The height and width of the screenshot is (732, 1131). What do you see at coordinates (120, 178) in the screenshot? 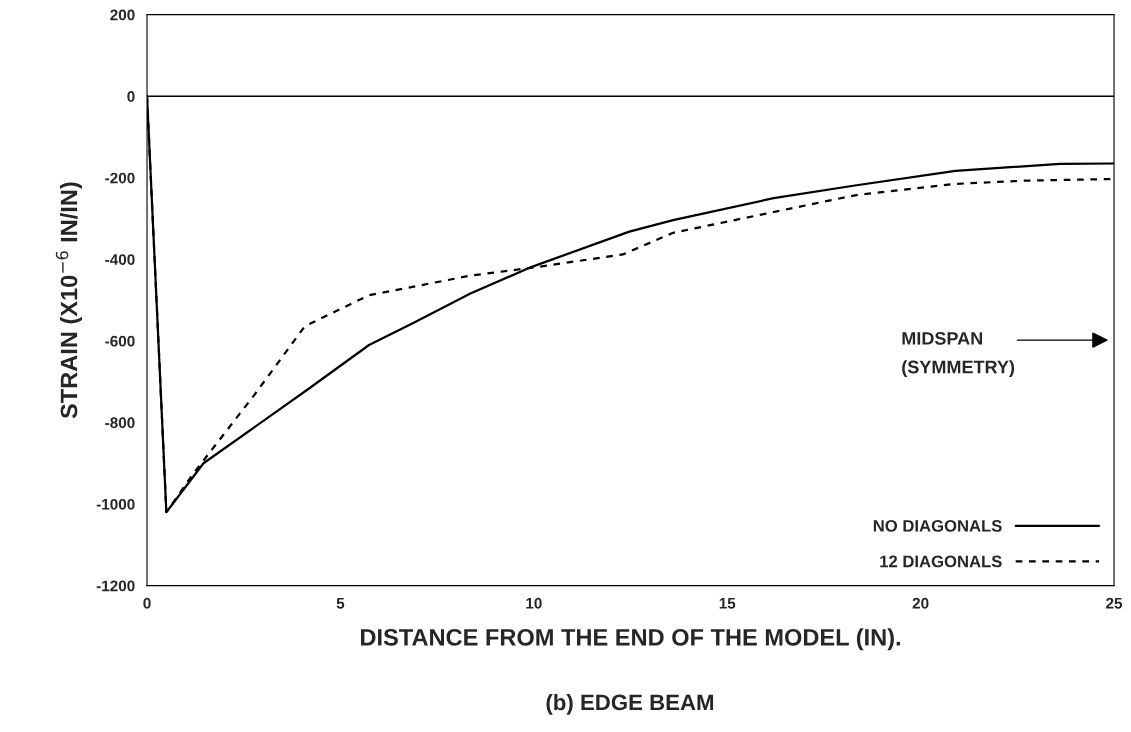
I see `y-tick-label: -200` at bounding box center [120, 178].